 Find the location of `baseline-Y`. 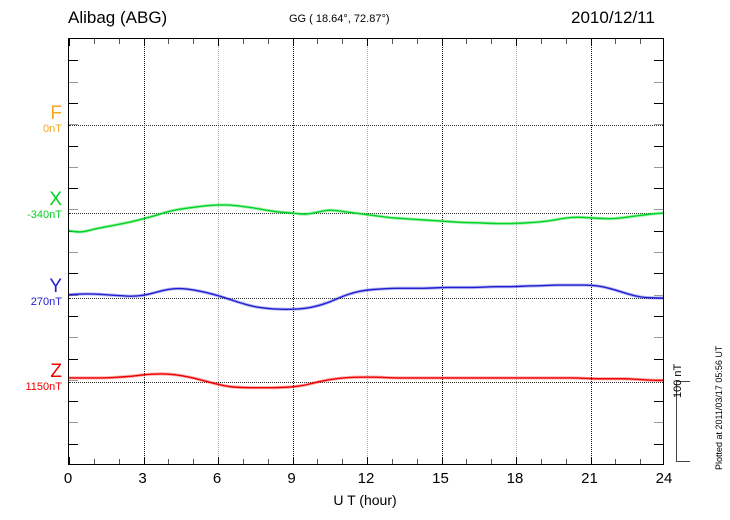

baseline-Y is located at coordinates (366, 298).